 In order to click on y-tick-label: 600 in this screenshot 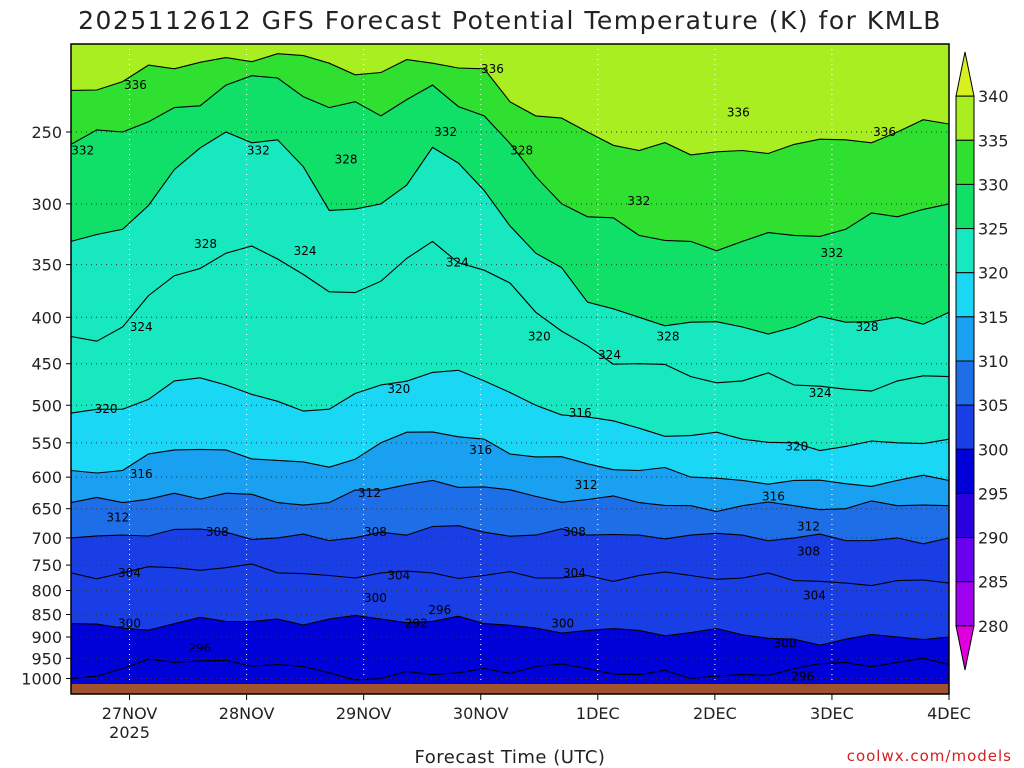, I will do `click(46, 477)`.